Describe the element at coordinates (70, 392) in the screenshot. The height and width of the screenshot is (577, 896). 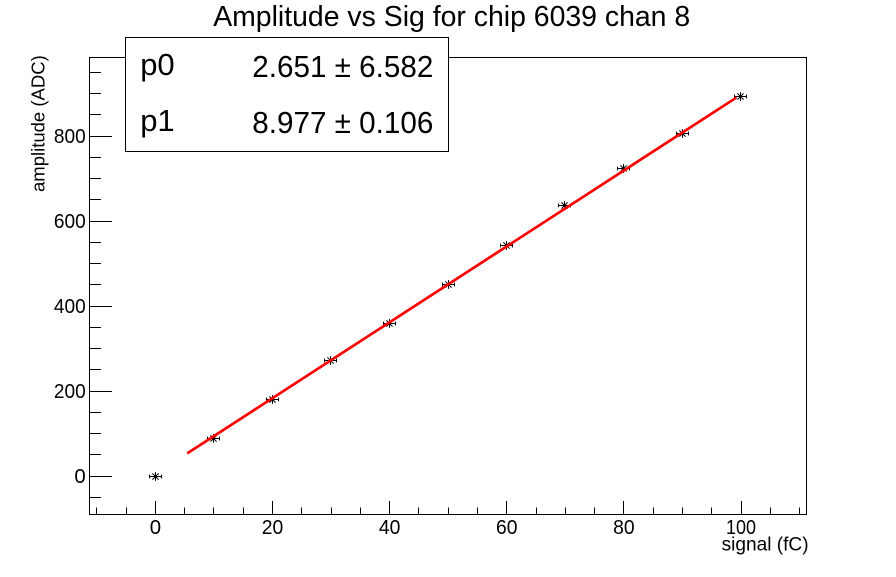
I see `svg-text: 200` at that location.